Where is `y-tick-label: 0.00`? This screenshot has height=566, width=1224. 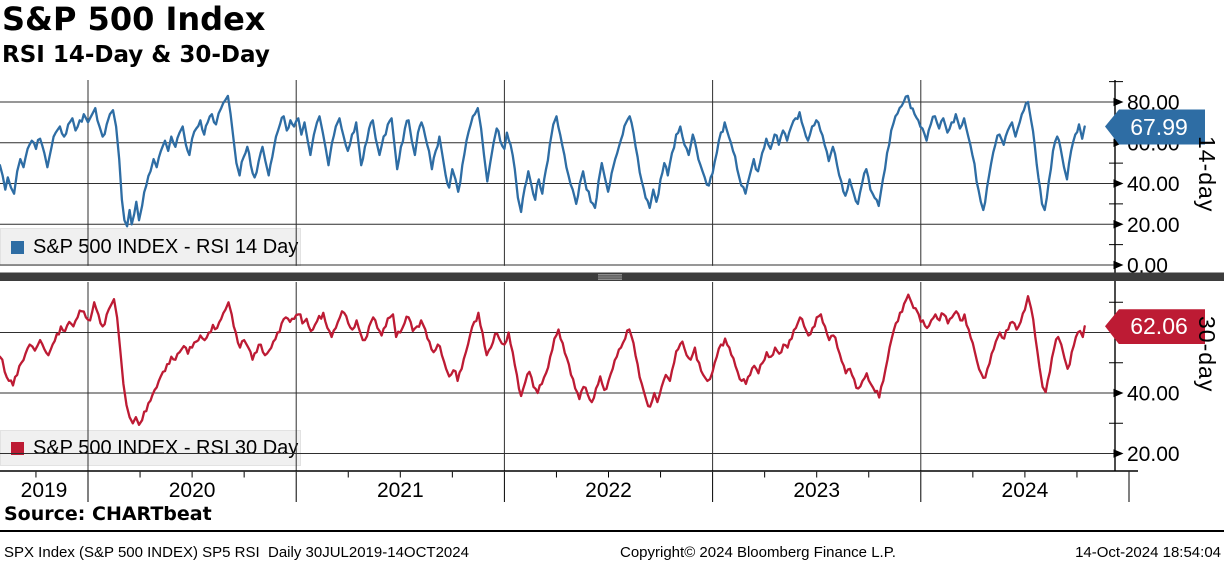
y-tick-label: 0.00 is located at coordinates (1147, 266).